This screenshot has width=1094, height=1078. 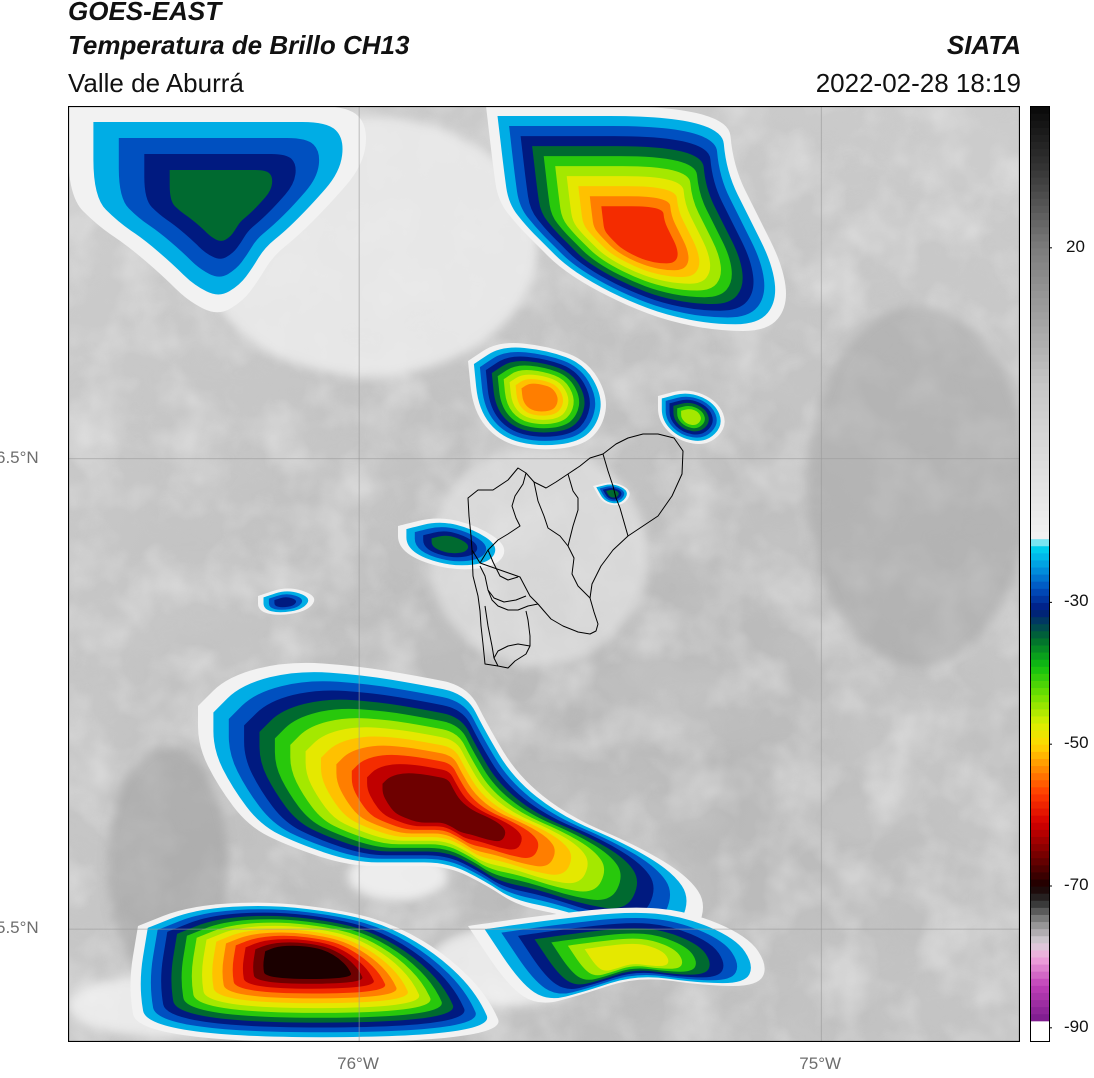 What do you see at coordinates (1076, 1026) in the screenshot?
I see `colorbar-tick-label: -90` at bounding box center [1076, 1026].